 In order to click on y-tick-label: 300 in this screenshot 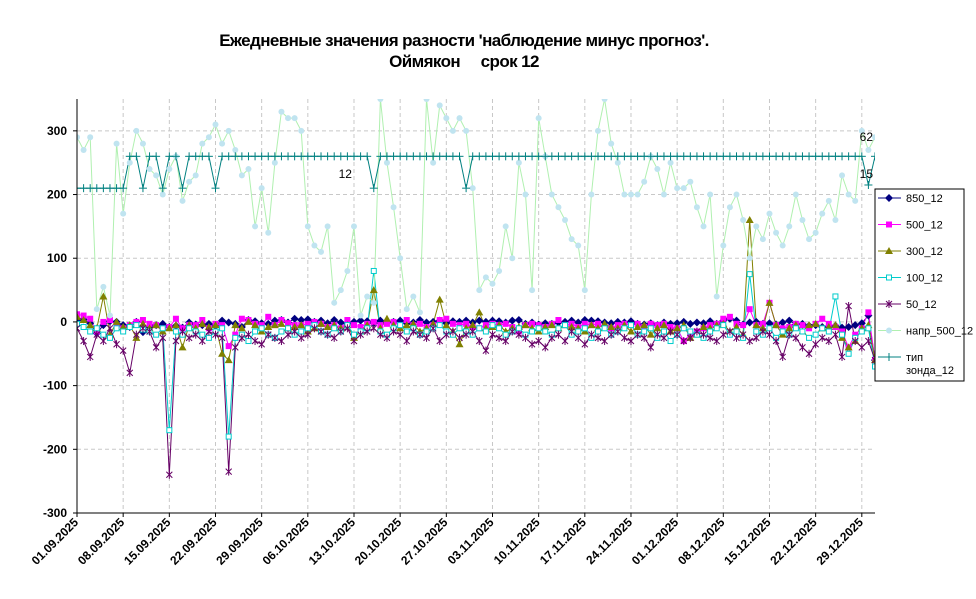, I will do `click(57, 131)`.